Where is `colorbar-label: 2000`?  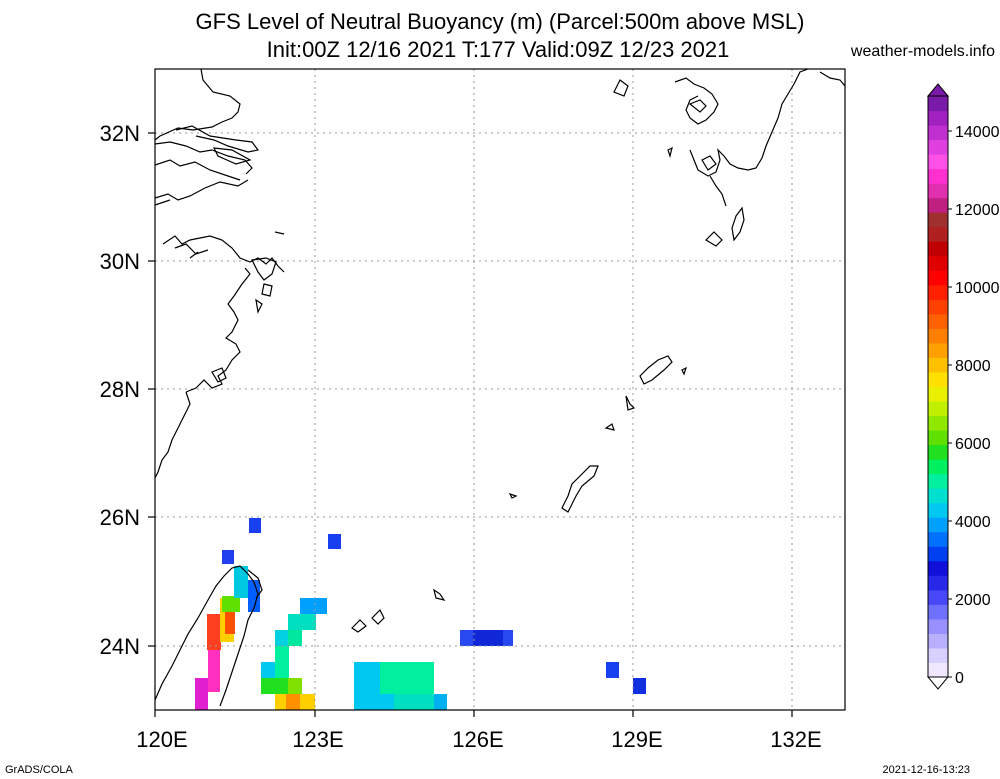 colorbar-label: 2000 is located at coordinates (973, 600).